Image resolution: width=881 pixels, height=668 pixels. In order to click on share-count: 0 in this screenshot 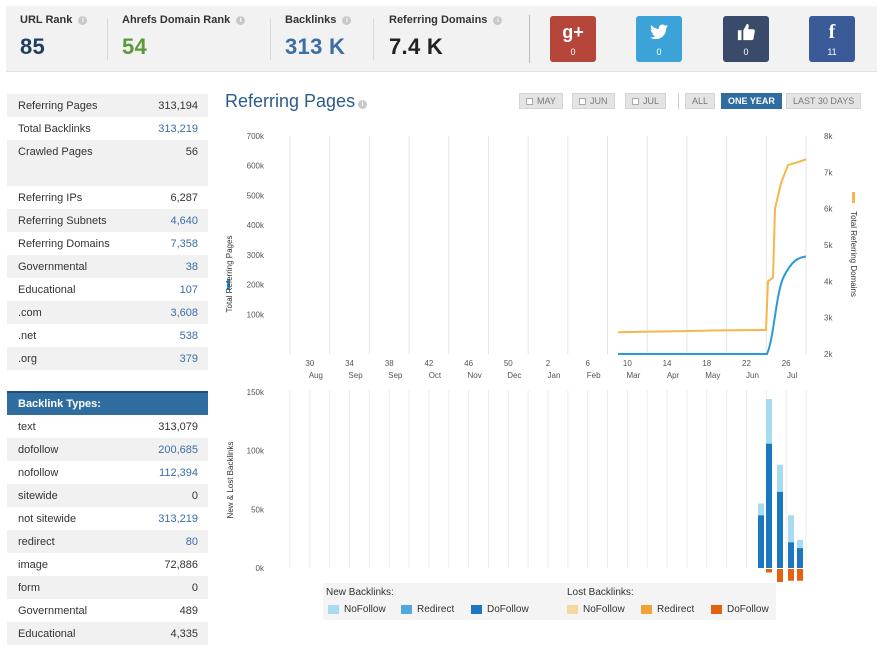, I will do `click(659, 52)`.